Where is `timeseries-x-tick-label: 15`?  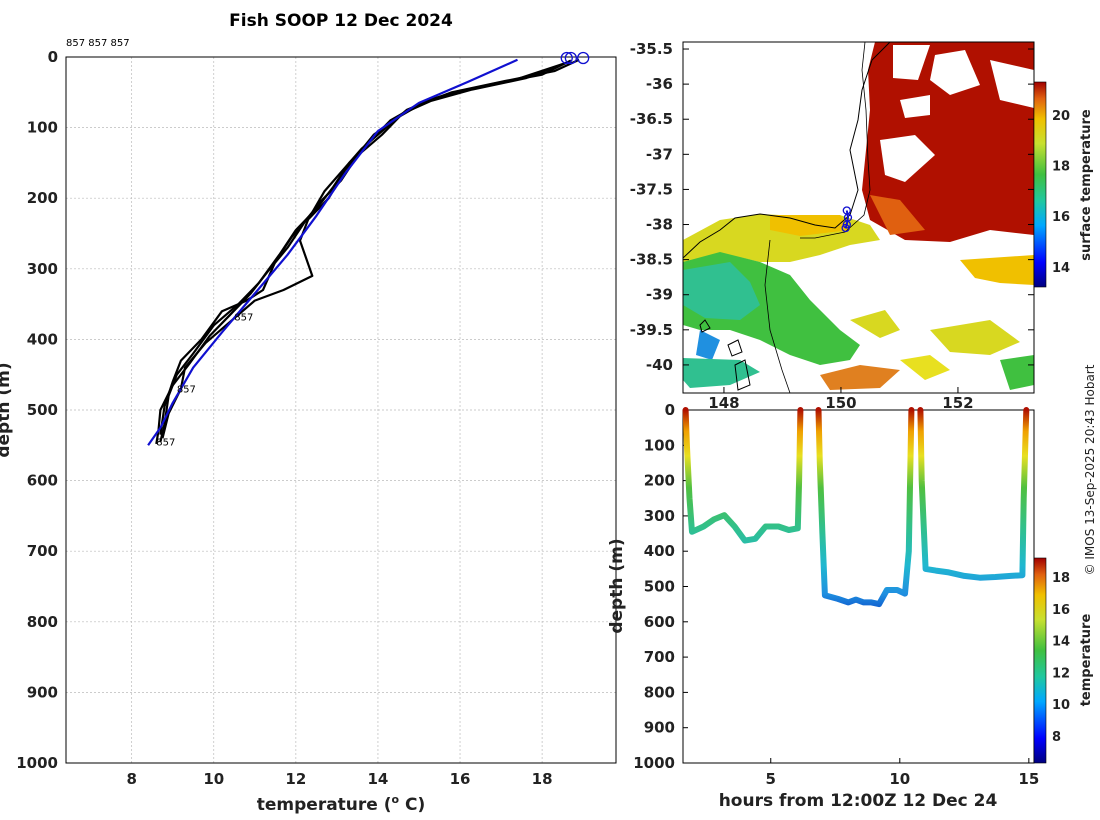 timeseries-x-tick-label: 15 is located at coordinates (1028, 779).